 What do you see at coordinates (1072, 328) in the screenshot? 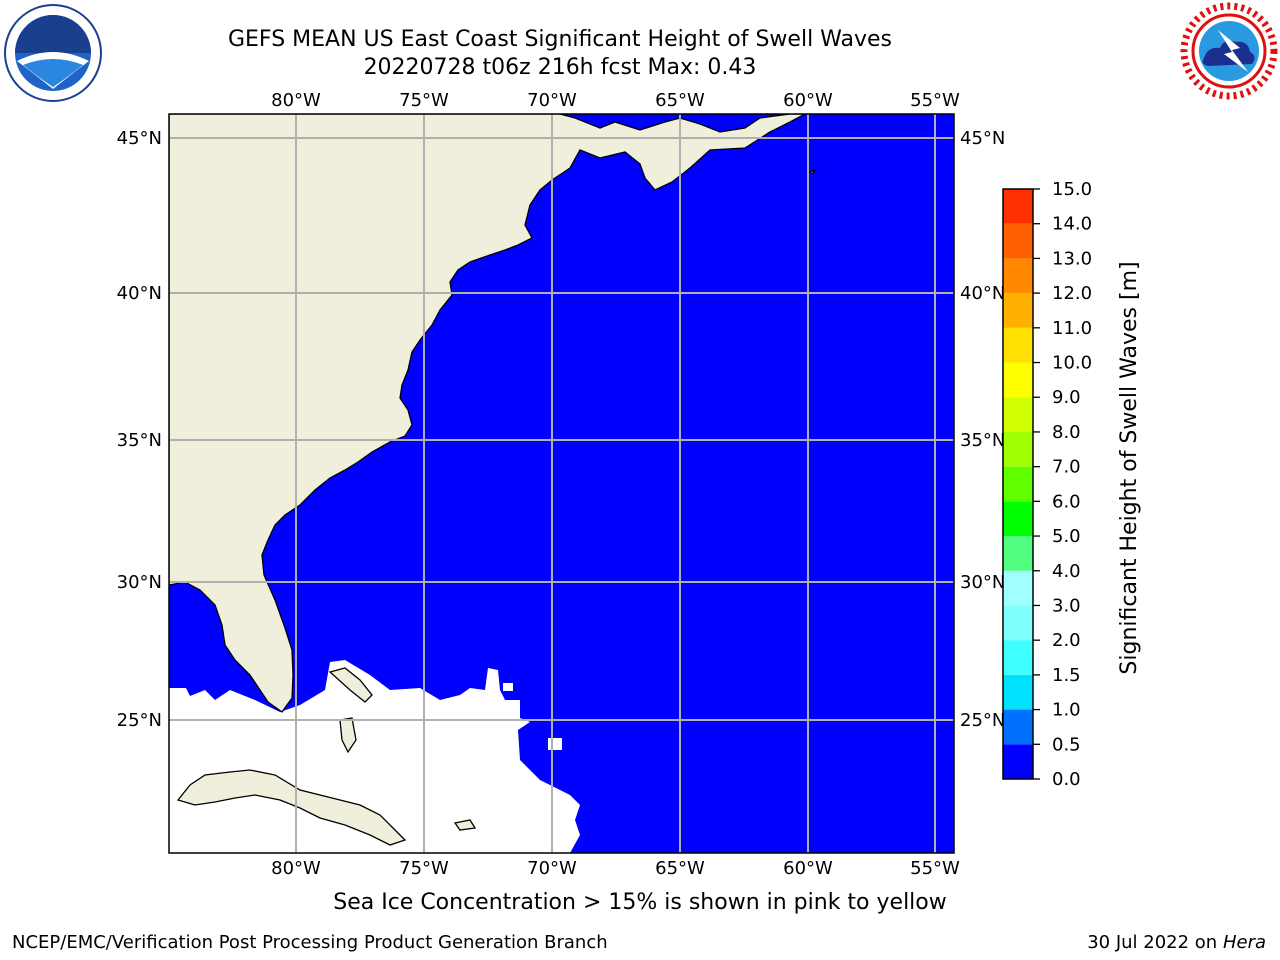
I see `colorbar-tick-label: 11.0` at bounding box center [1072, 328].